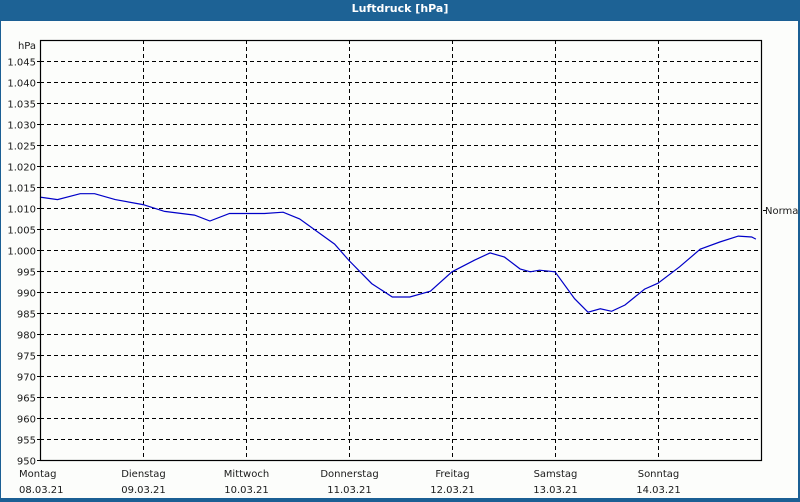 Image resolution: width=800 pixels, height=502 pixels. What do you see at coordinates (143, 490) in the screenshot?
I see `x-tick-date: 09.03.21` at bounding box center [143, 490].